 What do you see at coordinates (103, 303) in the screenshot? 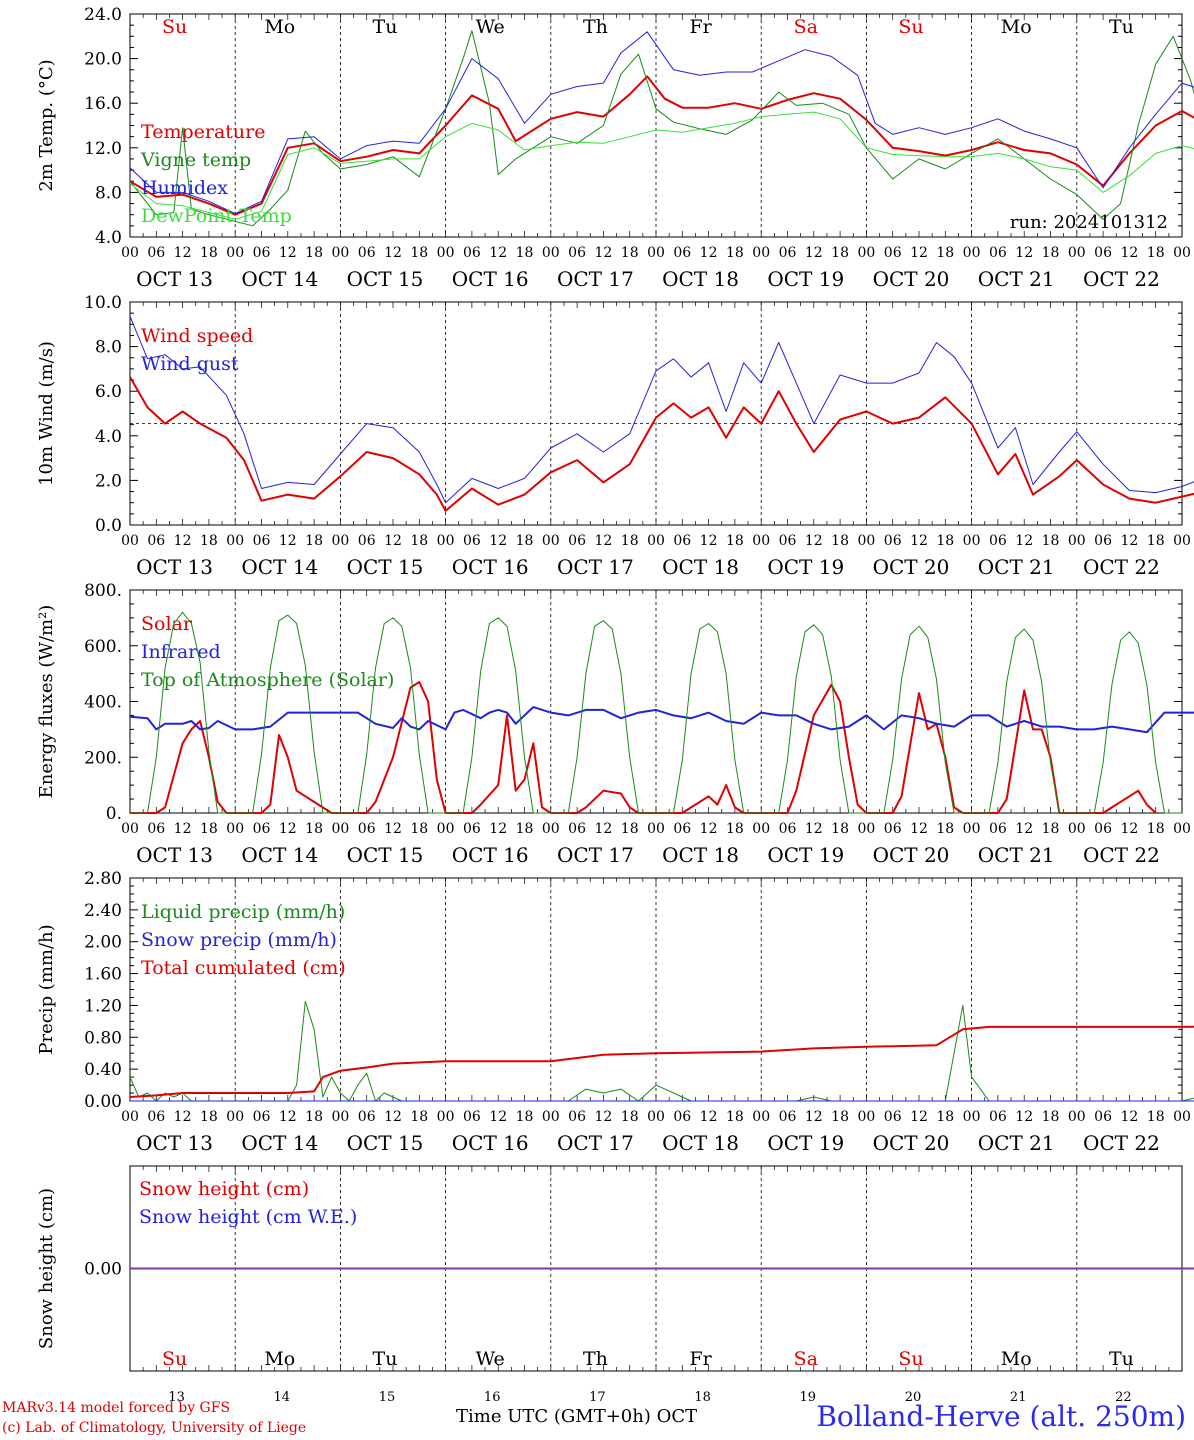
I see `y-tick-label: 10.0` at bounding box center [103, 303].